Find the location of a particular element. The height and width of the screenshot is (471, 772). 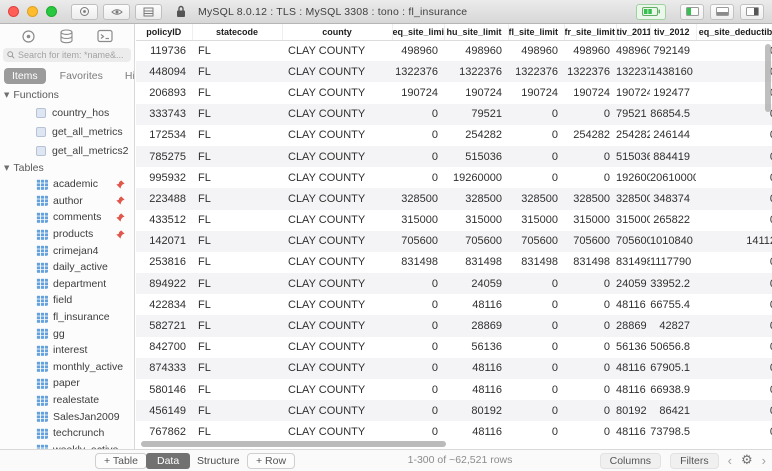

cell-eq_site_limit: 498960 is located at coordinates (419, 50).